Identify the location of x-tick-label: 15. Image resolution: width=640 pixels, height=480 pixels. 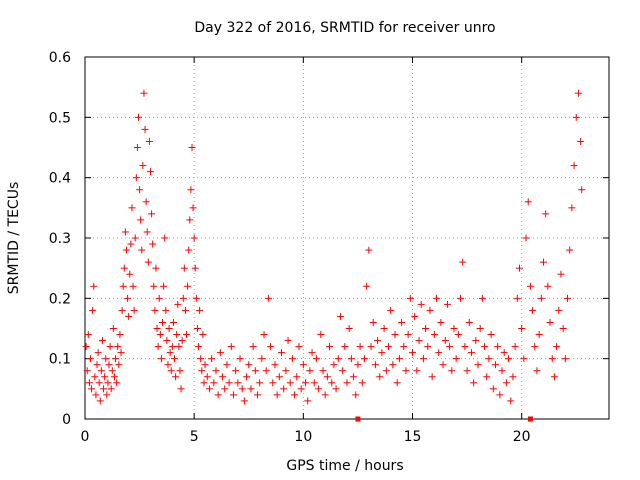
(413, 437).